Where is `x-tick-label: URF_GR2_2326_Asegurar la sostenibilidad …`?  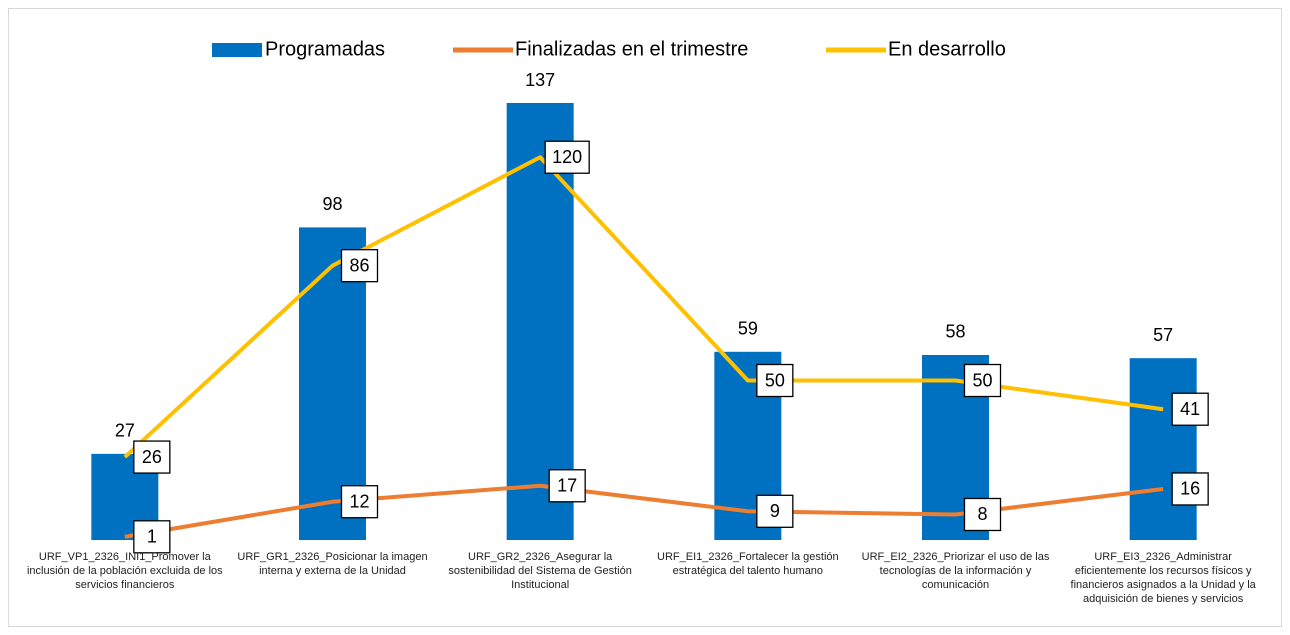 x-tick-label: URF_GR2_2326_Asegurar la sostenibilidad … is located at coordinates (540, 571).